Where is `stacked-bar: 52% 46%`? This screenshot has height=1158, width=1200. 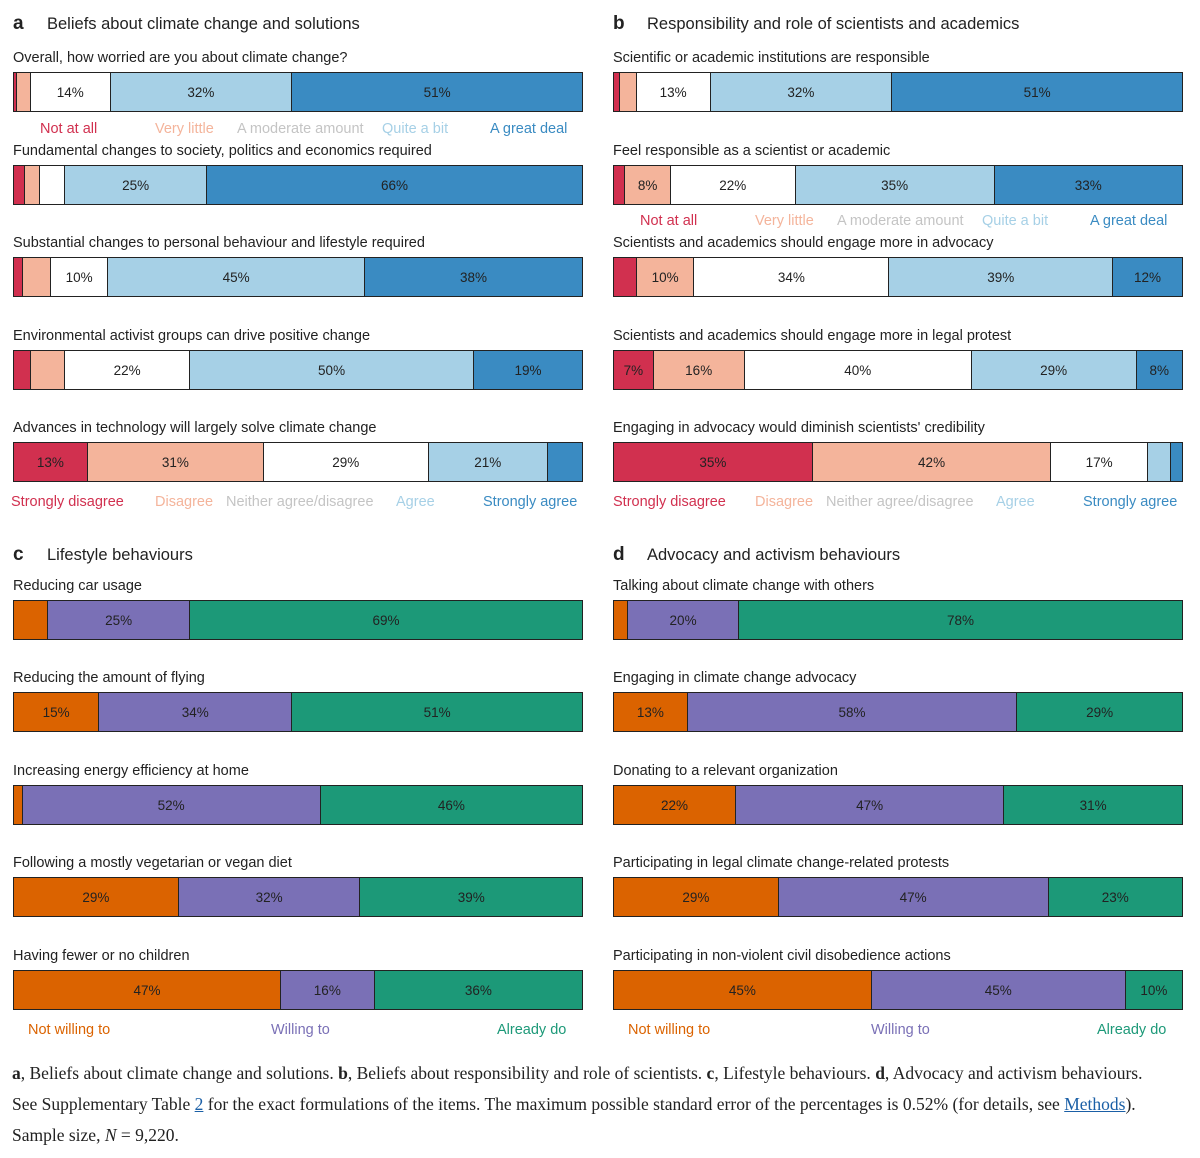
stacked-bar: 52% 46% is located at coordinates (298, 805).